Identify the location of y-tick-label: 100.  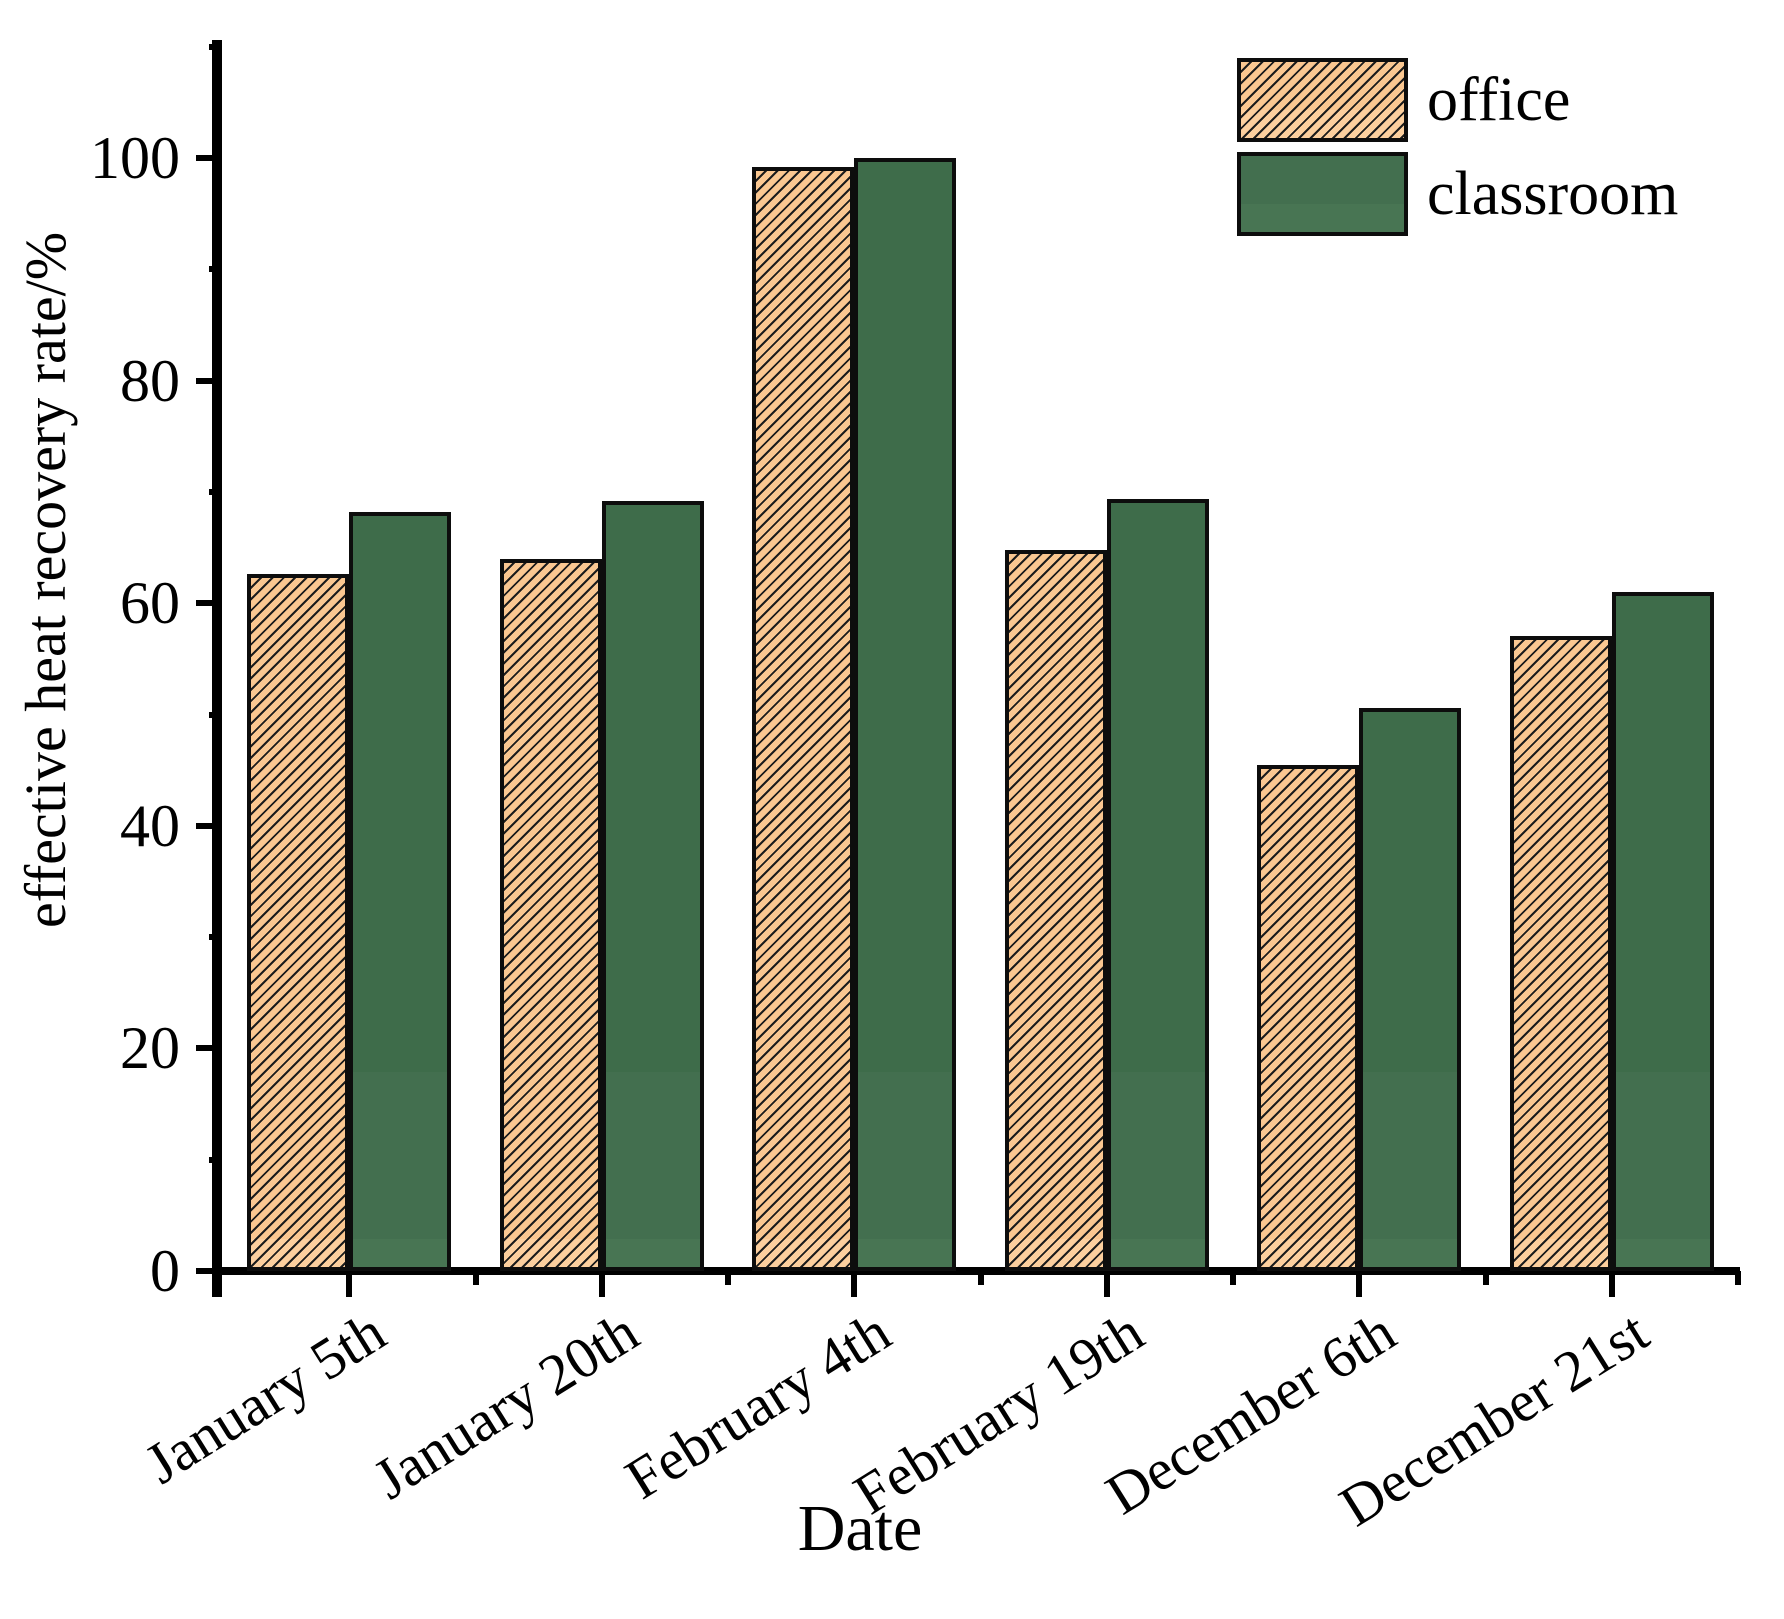
(135, 158).